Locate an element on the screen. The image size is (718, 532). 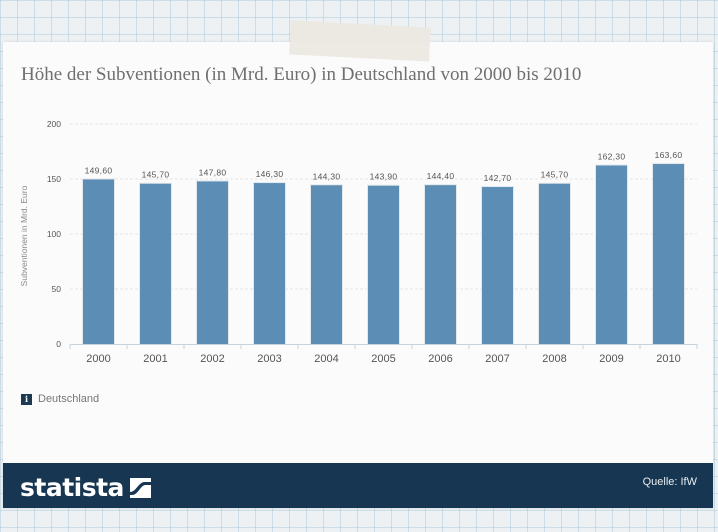
statista-logo: statista is located at coordinates (85, 487).